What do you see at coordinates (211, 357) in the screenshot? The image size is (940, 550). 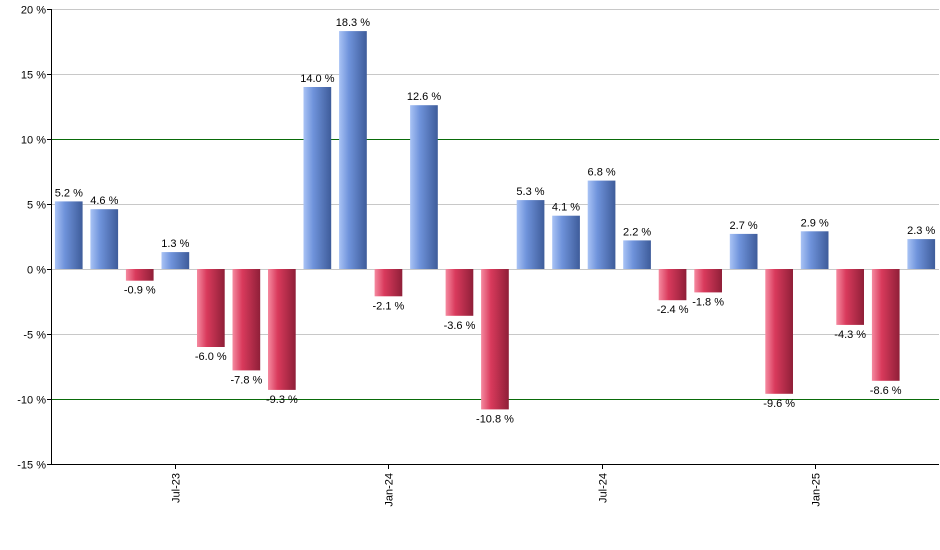 I see `data-label-Aug-23: -6.0 %` at bounding box center [211, 357].